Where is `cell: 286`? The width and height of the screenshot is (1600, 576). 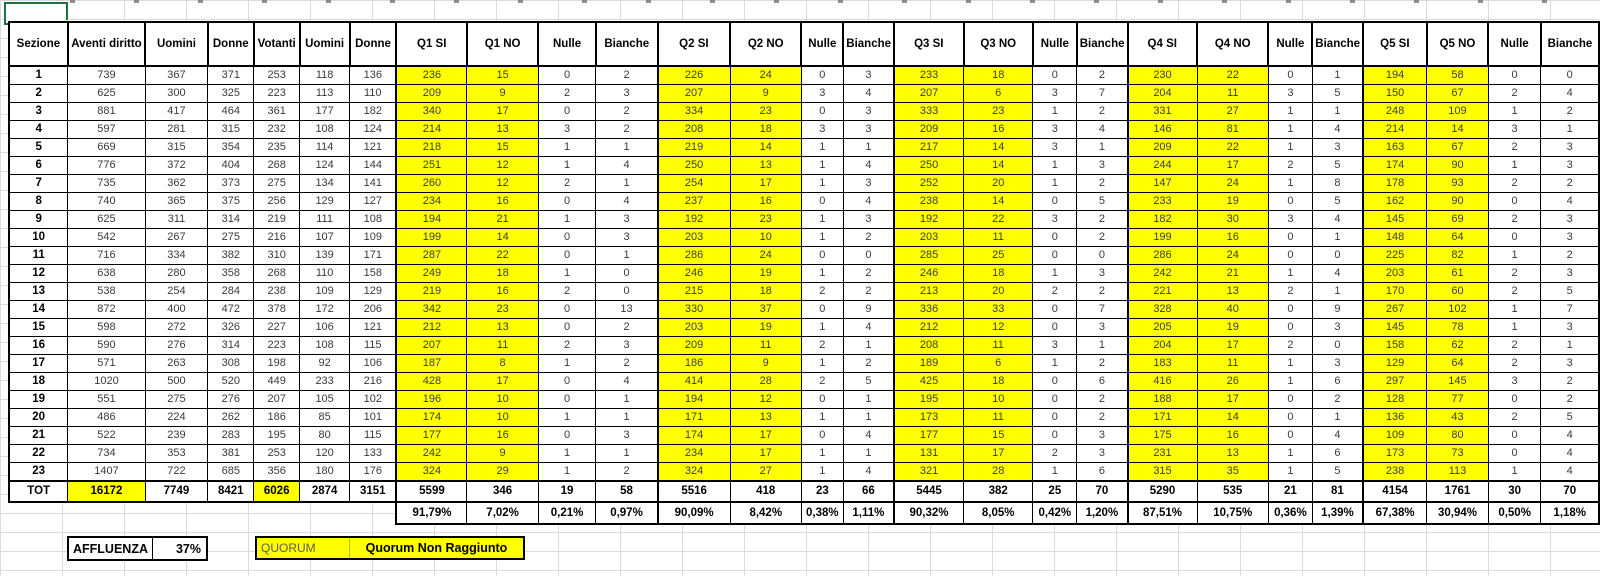 cell: 286 is located at coordinates (693, 255).